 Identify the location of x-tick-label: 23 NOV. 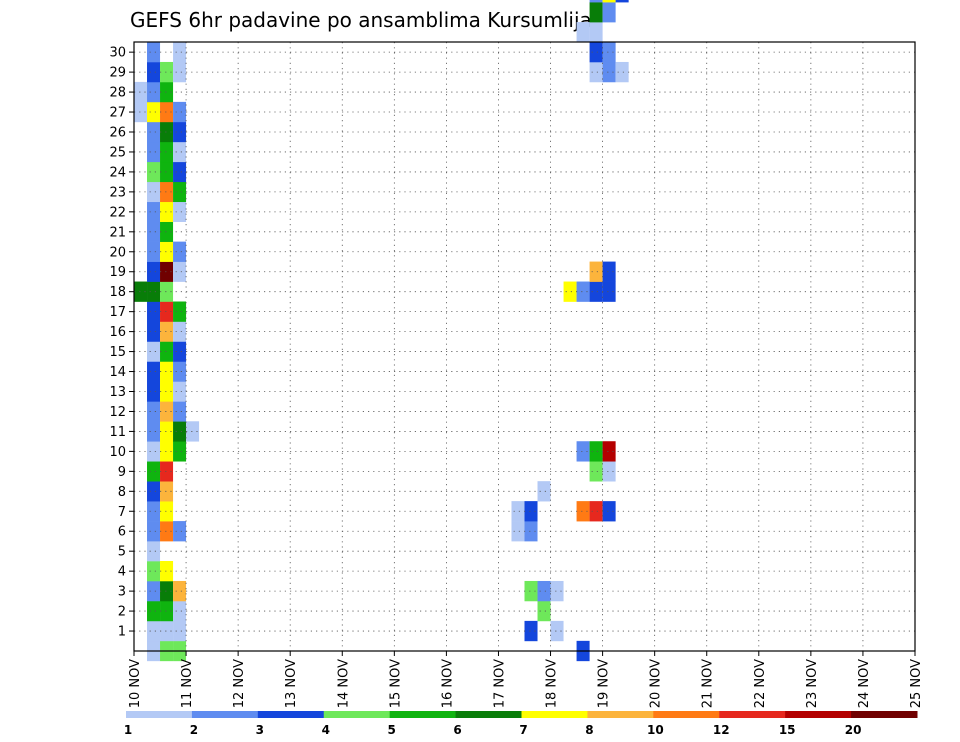
(812, 683).